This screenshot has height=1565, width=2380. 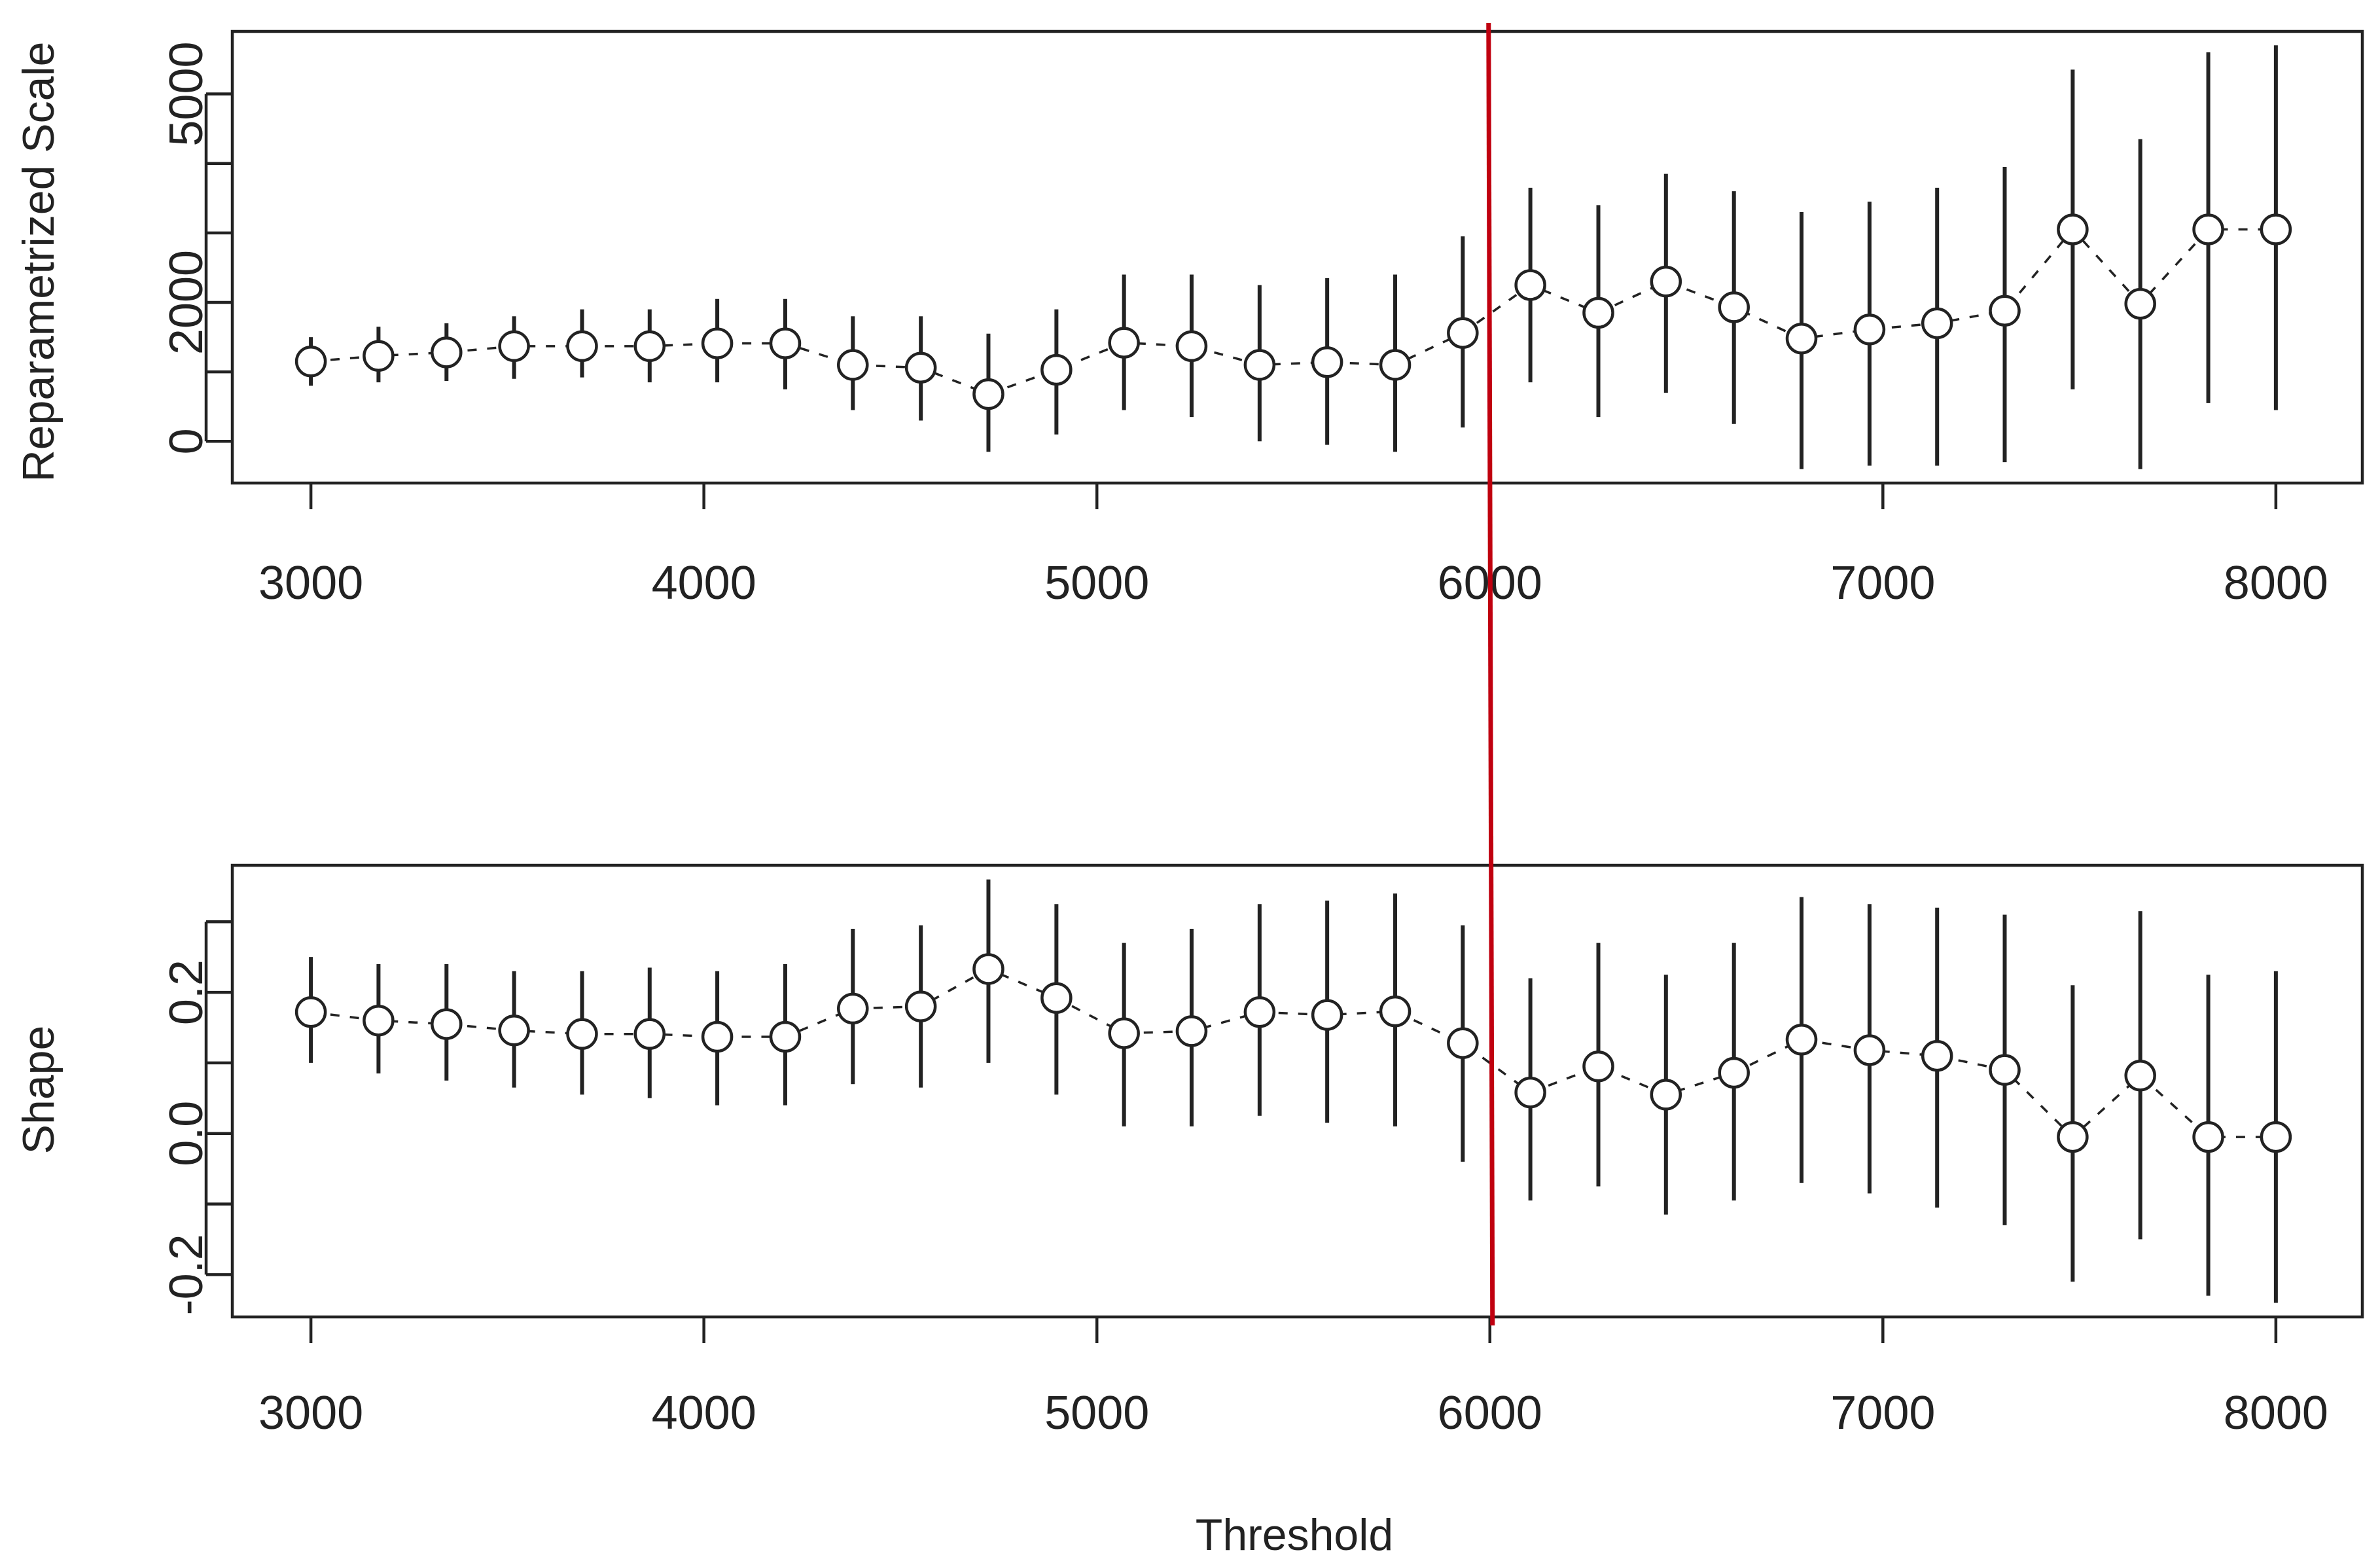 What do you see at coordinates (186, 441) in the screenshot?
I see `scale-y-tick-label: 0` at bounding box center [186, 441].